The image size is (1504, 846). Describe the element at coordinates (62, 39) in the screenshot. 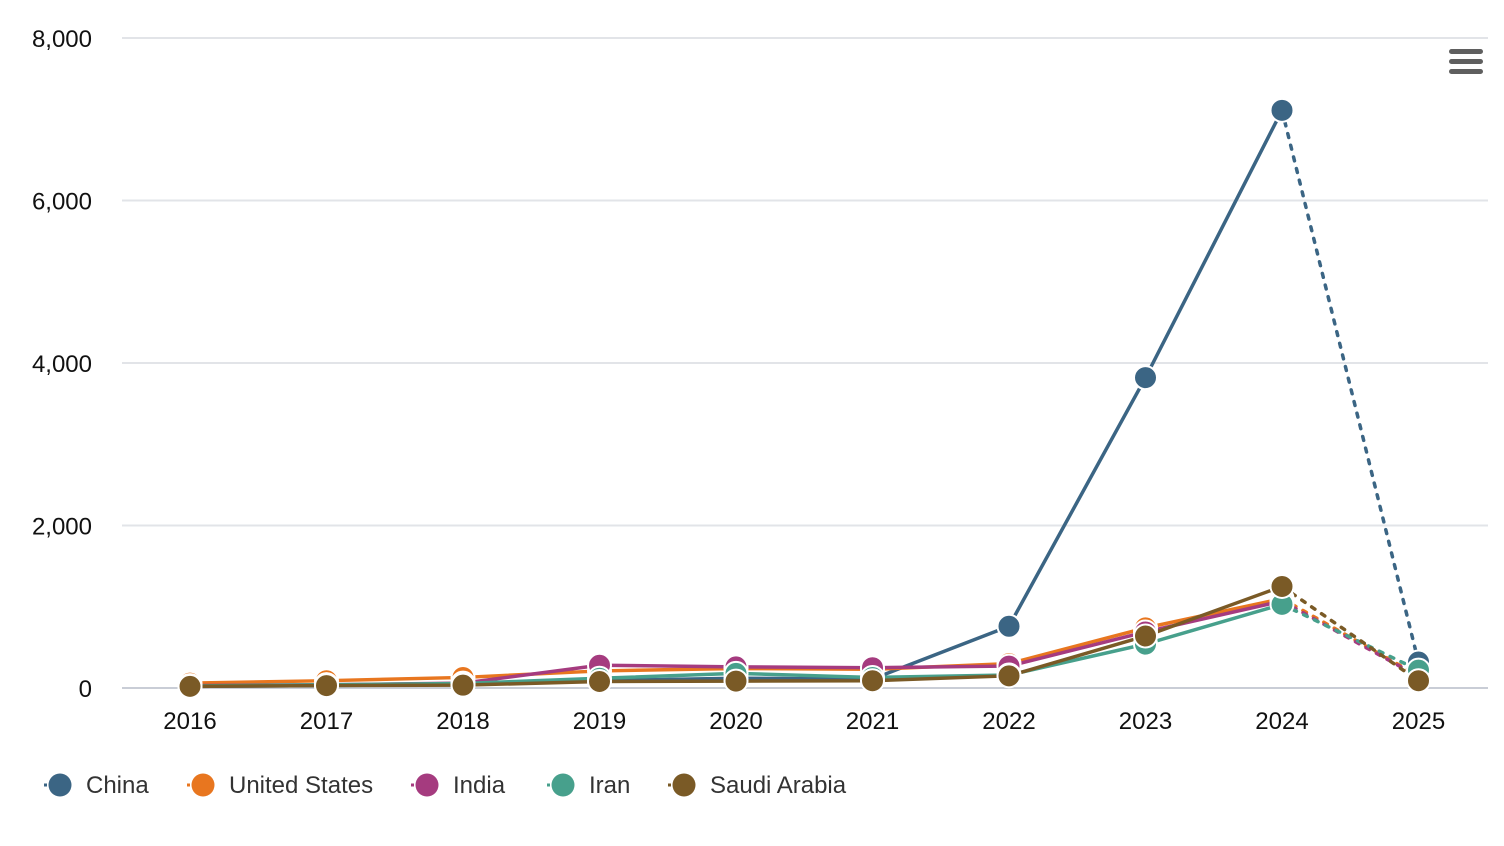

I see `y-tick-label: 8,000` at that location.